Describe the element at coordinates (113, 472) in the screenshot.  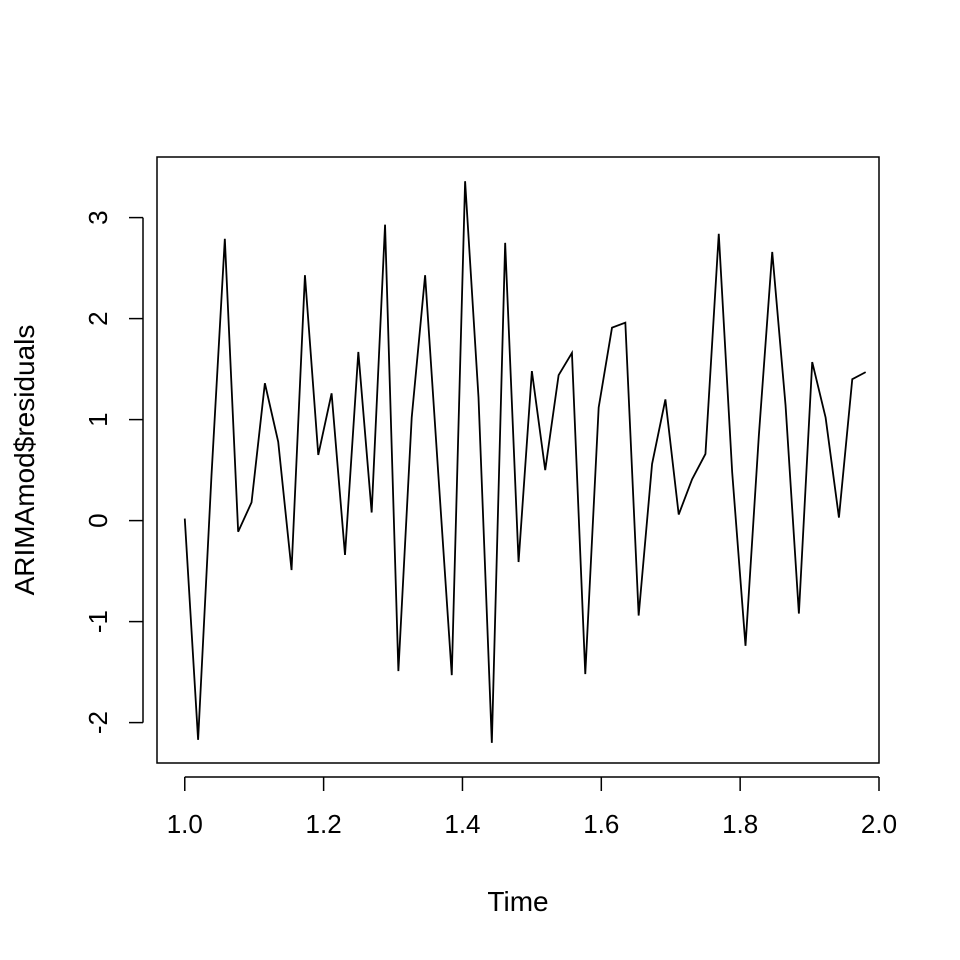
I see `y-axis: -2 -1 0 1 2 3` at that location.